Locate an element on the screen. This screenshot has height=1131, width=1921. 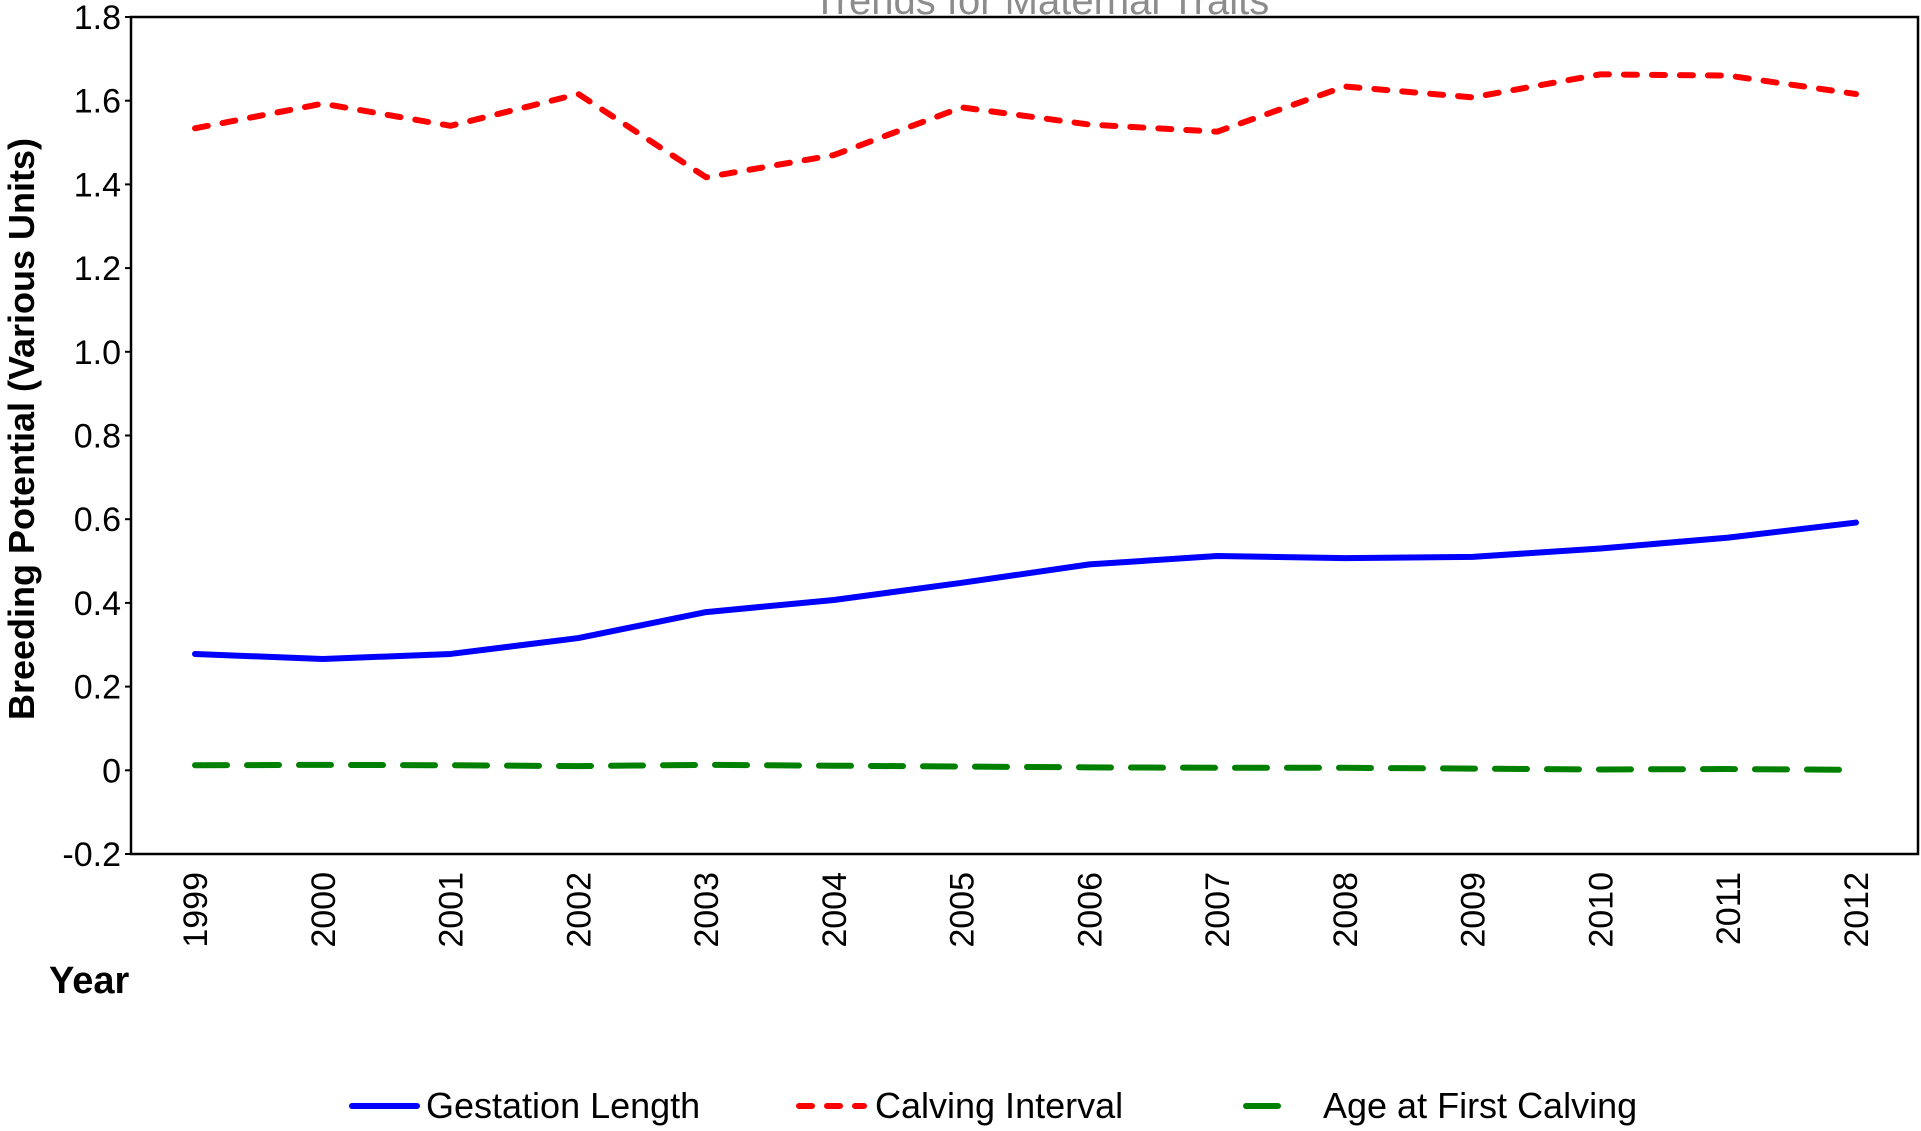
legend-label: Age at First Calving is located at coordinates (1480, 1105).